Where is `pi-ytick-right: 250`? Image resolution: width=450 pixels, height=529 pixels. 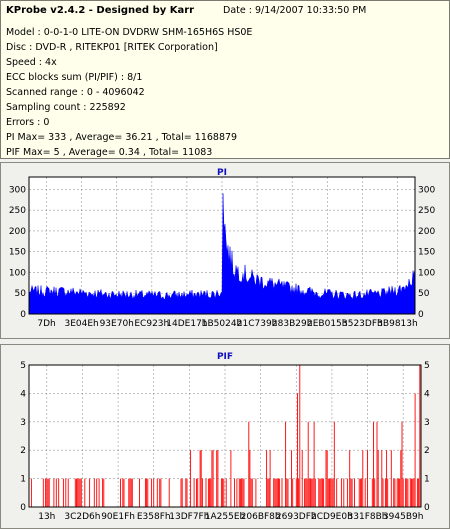
pi-ytick-right: 250 is located at coordinates (426, 211).